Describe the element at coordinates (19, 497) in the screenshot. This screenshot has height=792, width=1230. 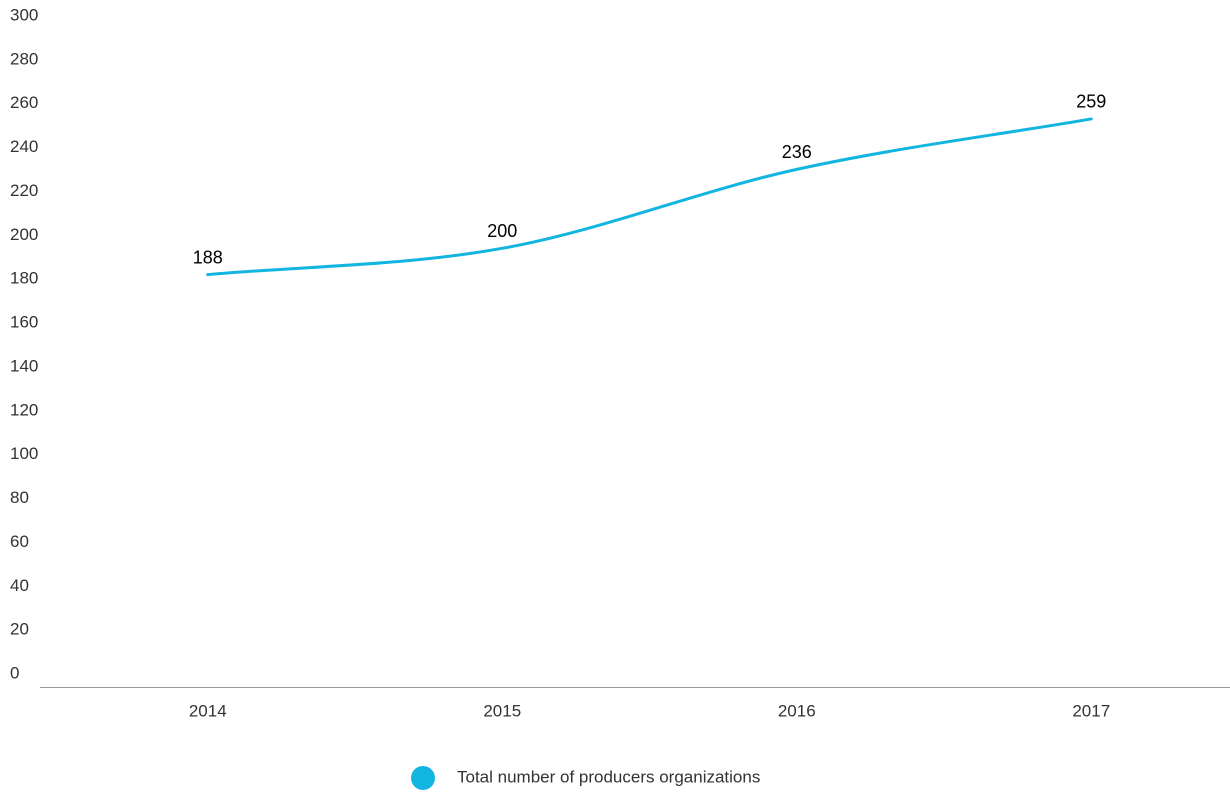
I see `y-tick-label: 80` at that location.